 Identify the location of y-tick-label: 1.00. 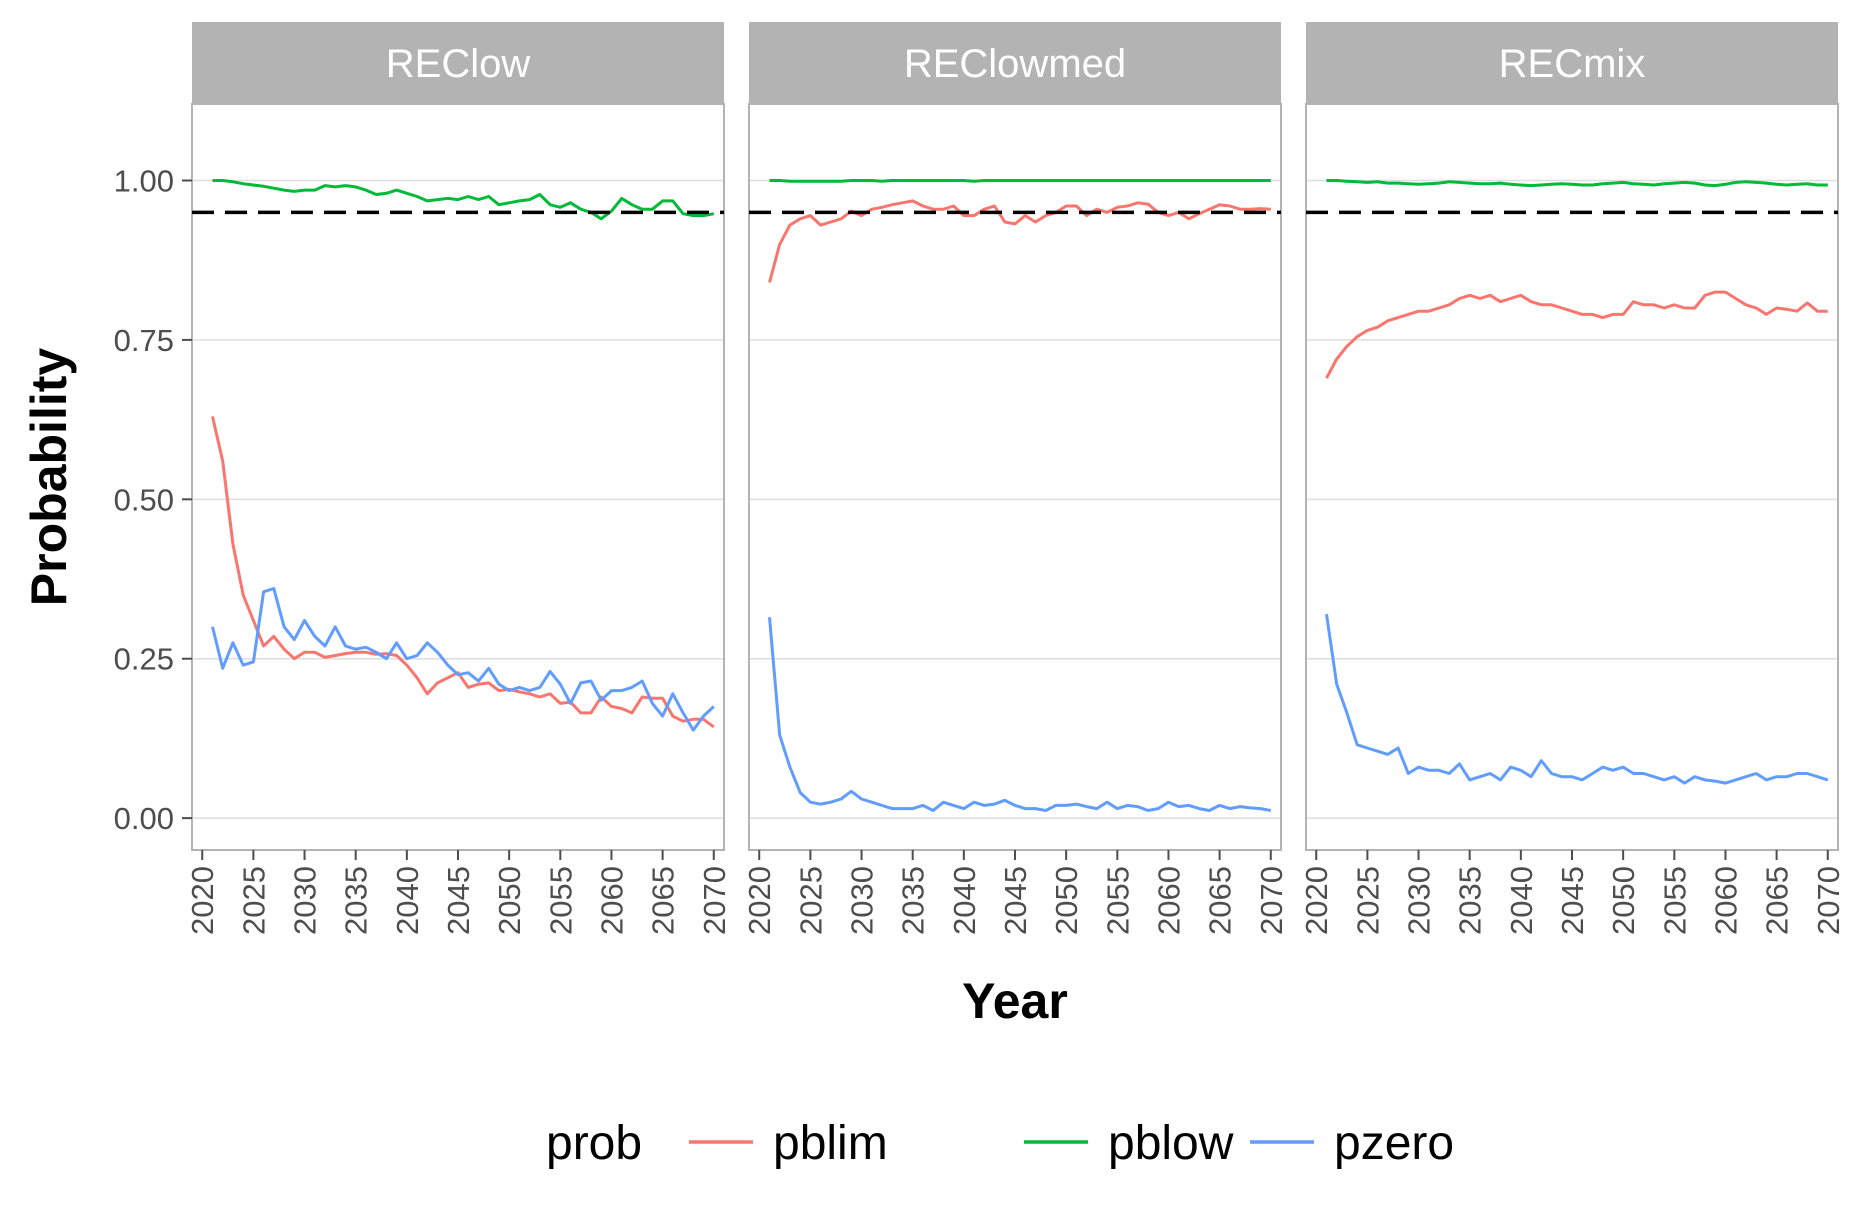
(144, 181).